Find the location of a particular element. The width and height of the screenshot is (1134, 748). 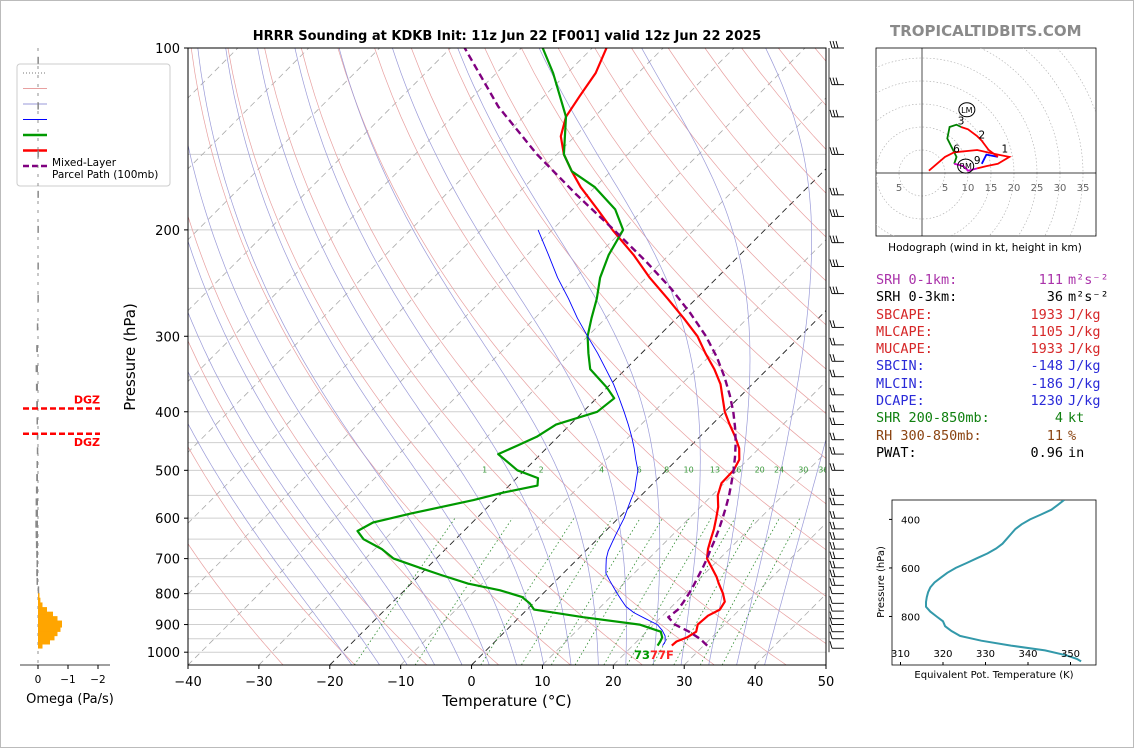

surface-temperature-label: 77F is located at coordinates (662, 655).